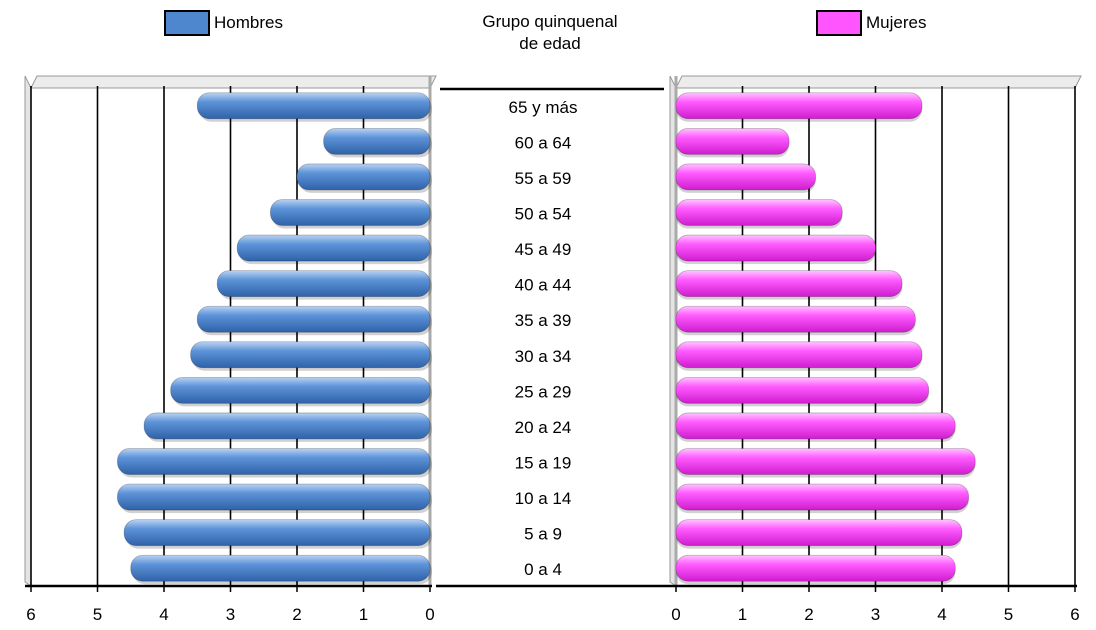  What do you see at coordinates (675, 614) in the screenshot?
I see `mujeres-tick-label-0: 0` at bounding box center [675, 614].